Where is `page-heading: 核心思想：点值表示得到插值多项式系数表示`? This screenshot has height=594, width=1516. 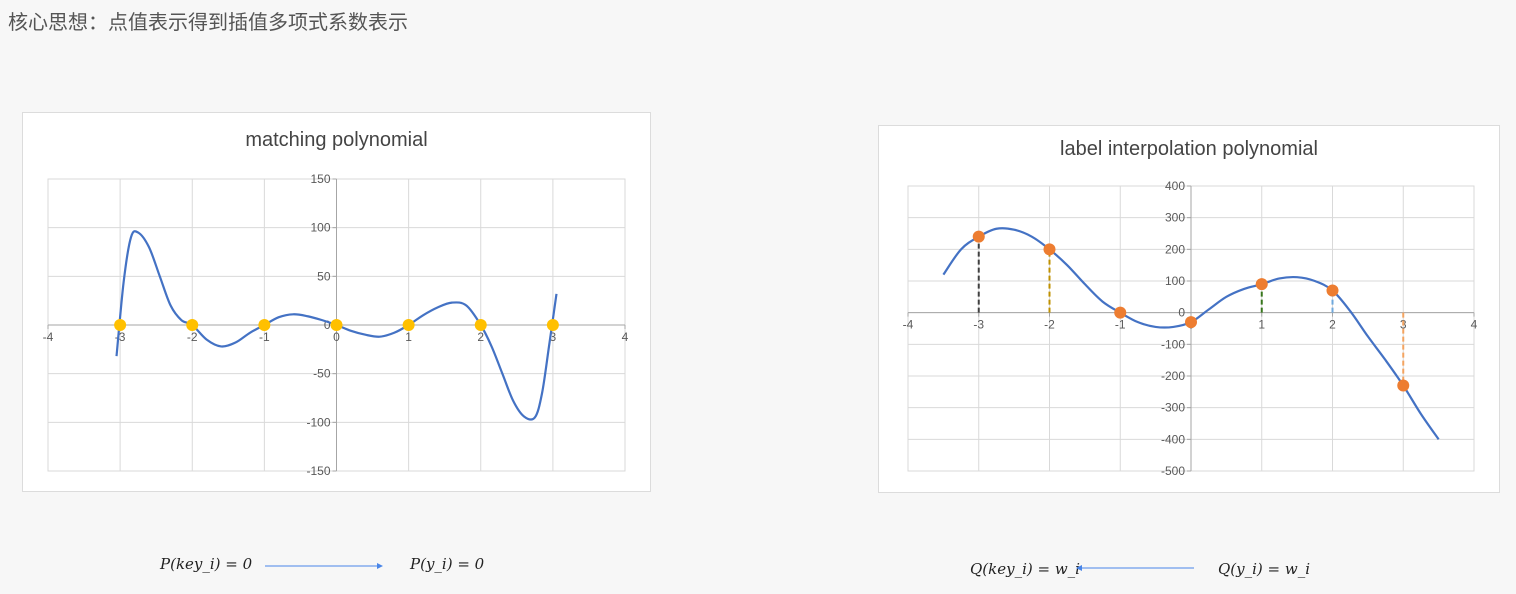
page-heading: 核心思想：点值表示得到插值多项式系数表示 is located at coordinates (208, 22).